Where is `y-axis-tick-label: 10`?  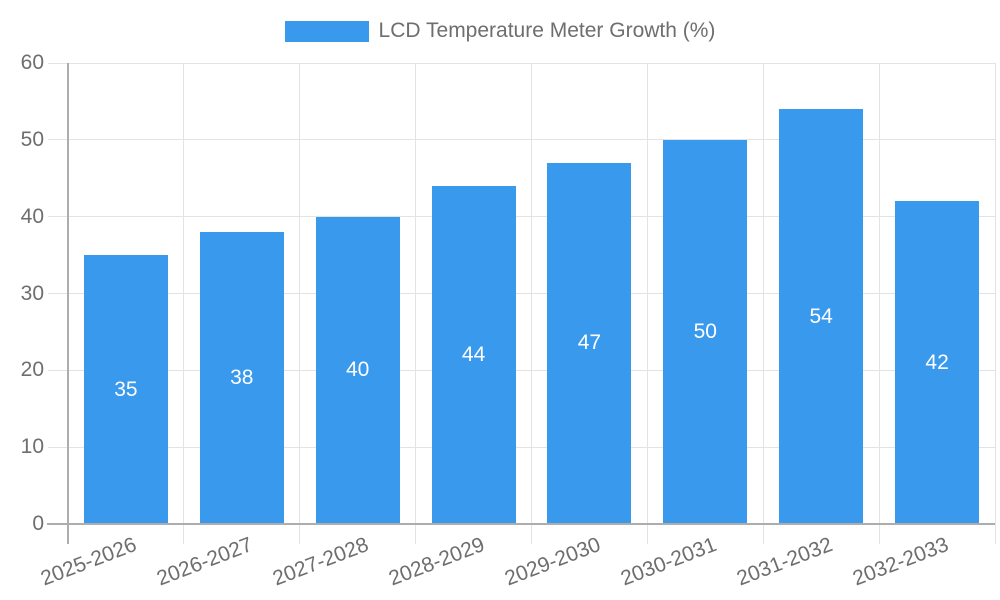 y-axis-tick-label: 10 is located at coordinates (32, 447).